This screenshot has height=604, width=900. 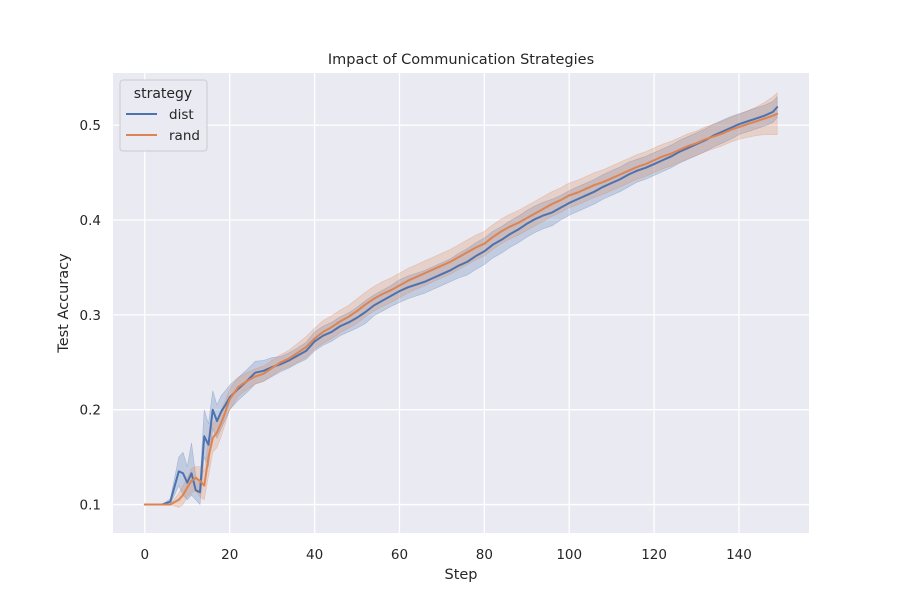 I want to click on y-axis-ticks: 0.1 0.2 0.3 0.4 0.5, so click(x=90, y=315).